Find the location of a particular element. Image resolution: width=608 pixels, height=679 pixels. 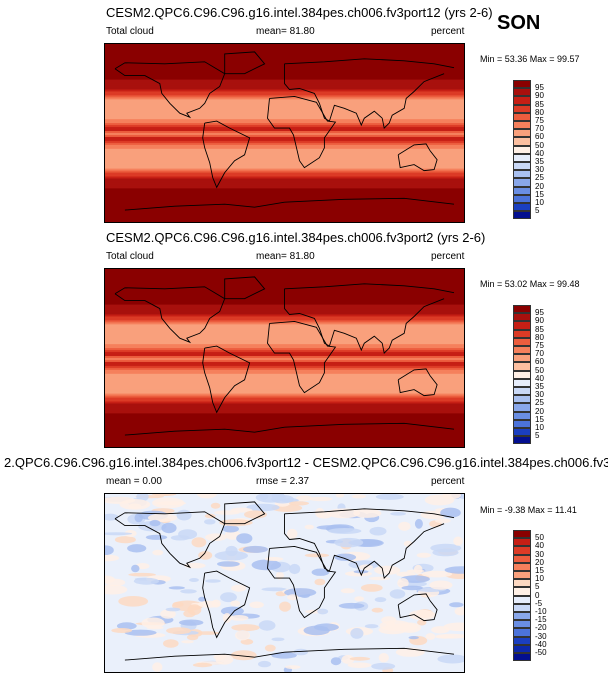

panel3-rmse-label: rmse = 2.37 is located at coordinates (283, 481).